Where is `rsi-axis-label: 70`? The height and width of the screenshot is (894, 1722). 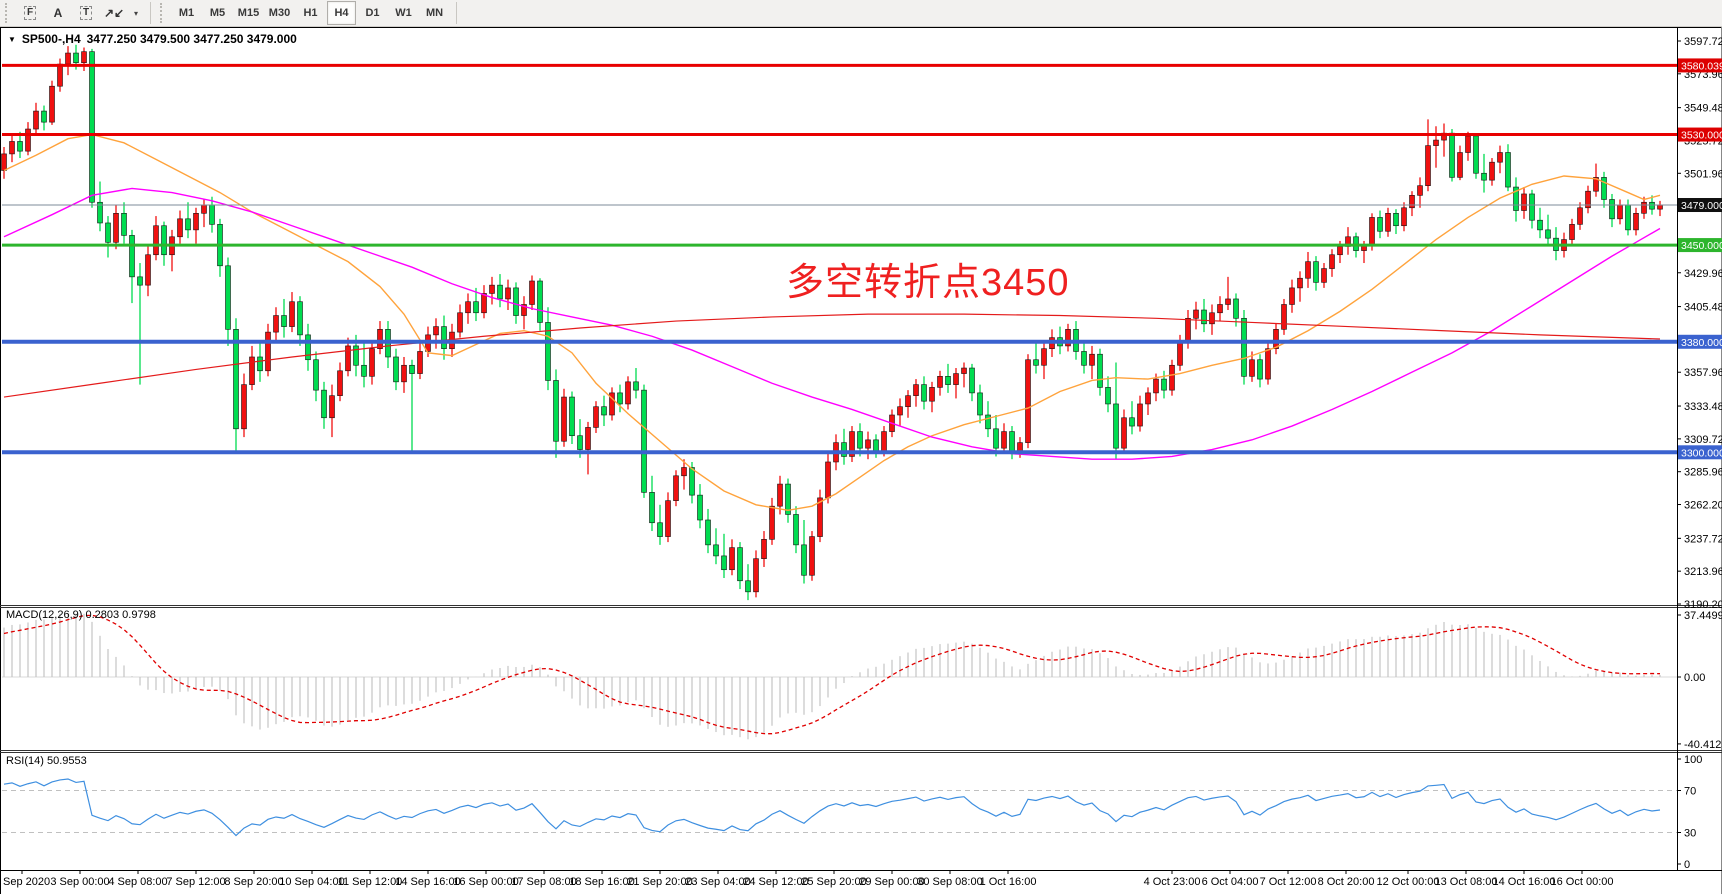
rsi-axis-label: 70 is located at coordinates (1690, 792).